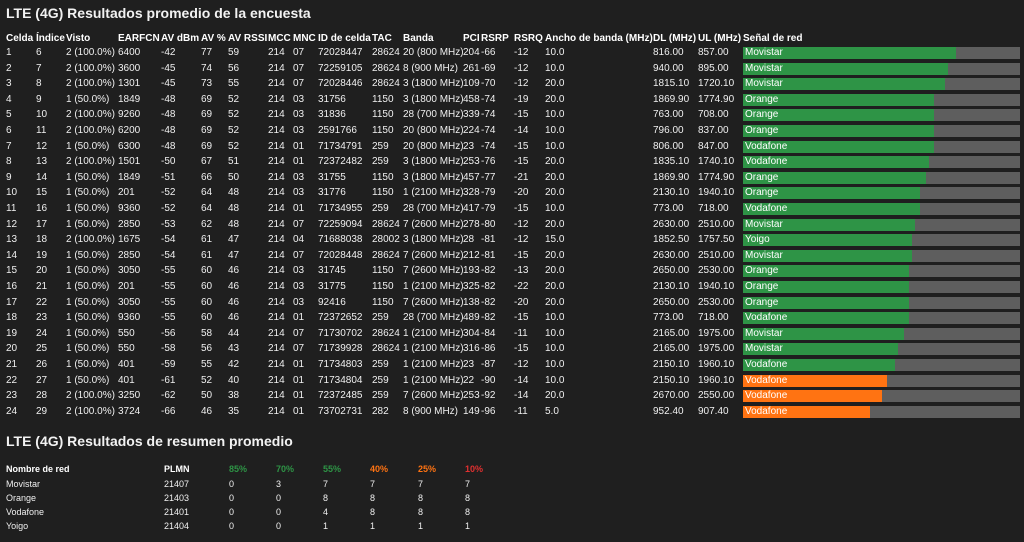 Image resolution: width=1024 pixels, height=542 pixels. I want to click on summary-header-threshold: 55%, so click(332, 469).